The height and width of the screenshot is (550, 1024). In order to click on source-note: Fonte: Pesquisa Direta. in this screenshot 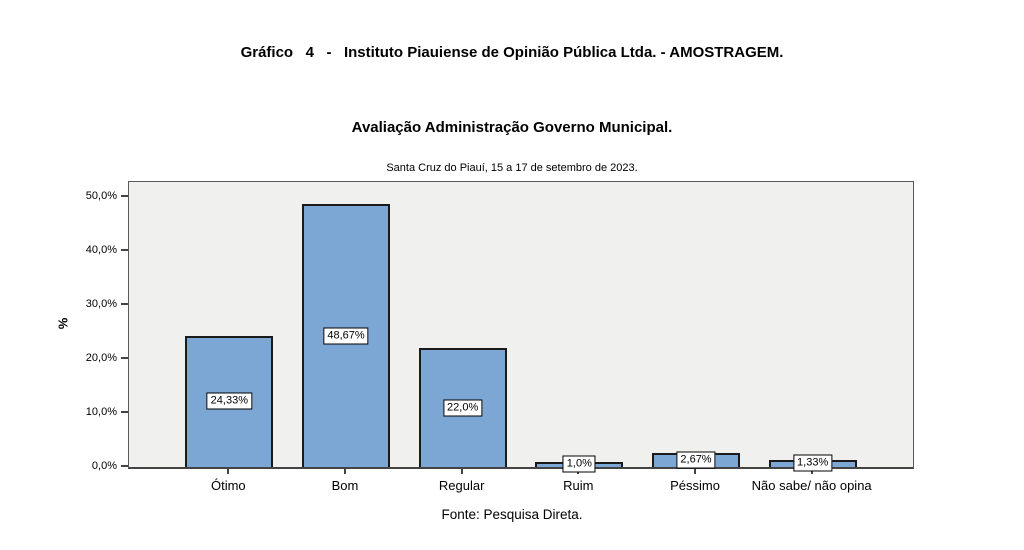, I will do `click(512, 514)`.